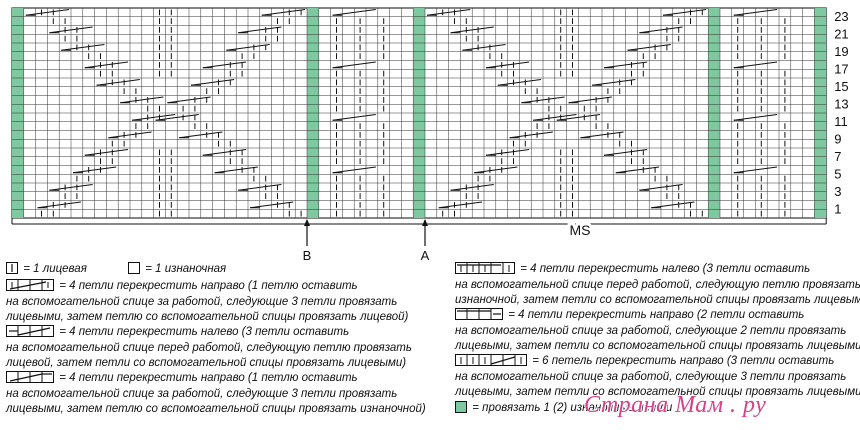 This screenshot has height=430, width=860. What do you see at coordinates (134, 268) in the screenshot?
I see `purl-symbol-icon` at bounding box center [134, 268].